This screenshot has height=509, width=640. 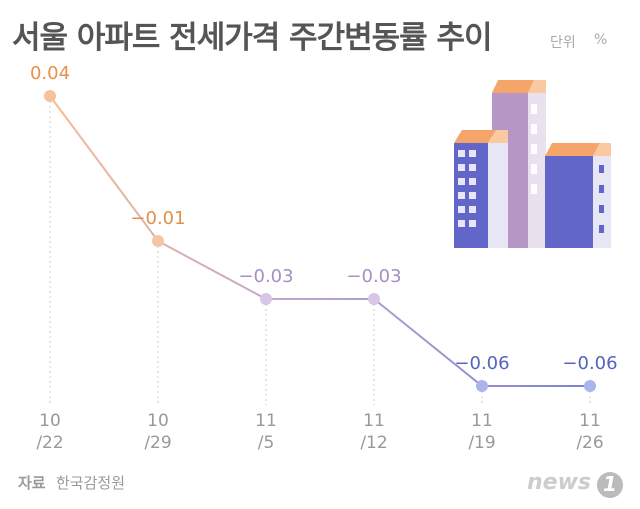 What do you see at coordinates (252, 38) in the screenshot?
I see `chart-title: 서울 아파트 전세가격 주간변동률 추이` at bounding box center [252, 38].